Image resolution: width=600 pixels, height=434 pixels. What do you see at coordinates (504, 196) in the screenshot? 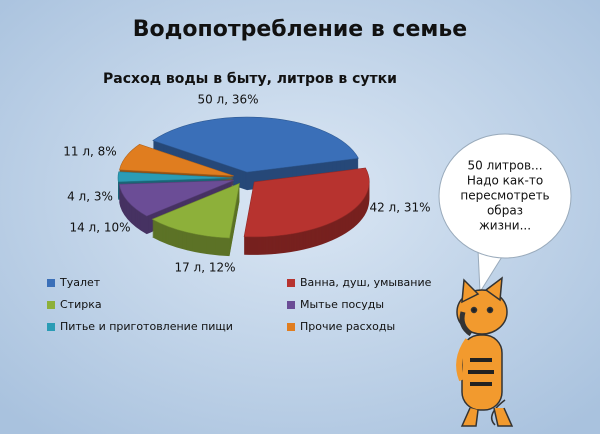
I see `bubble-text: пересмотреть` at bounding box center [504, 196].